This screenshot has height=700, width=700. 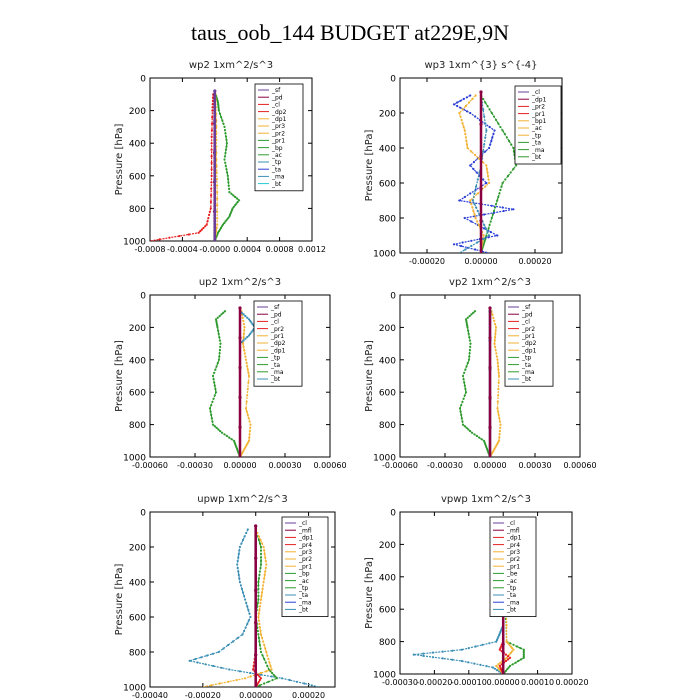 I want to click on legend-label: _bp1, so click(x=539, y=121).